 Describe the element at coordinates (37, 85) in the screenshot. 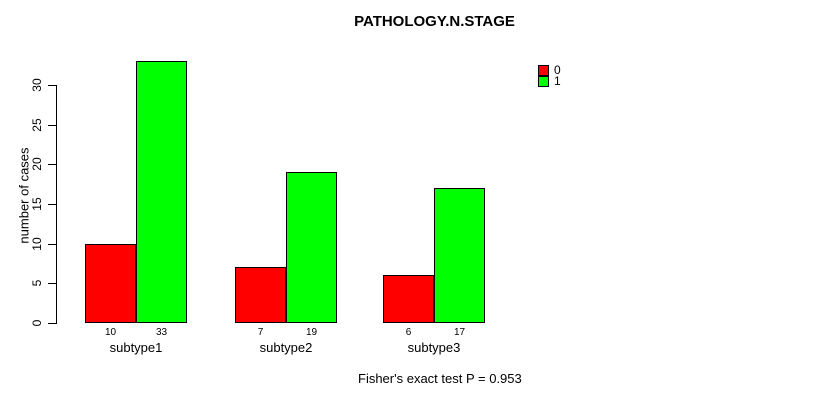

I see `y-axis-tick-label: 30` at that location.